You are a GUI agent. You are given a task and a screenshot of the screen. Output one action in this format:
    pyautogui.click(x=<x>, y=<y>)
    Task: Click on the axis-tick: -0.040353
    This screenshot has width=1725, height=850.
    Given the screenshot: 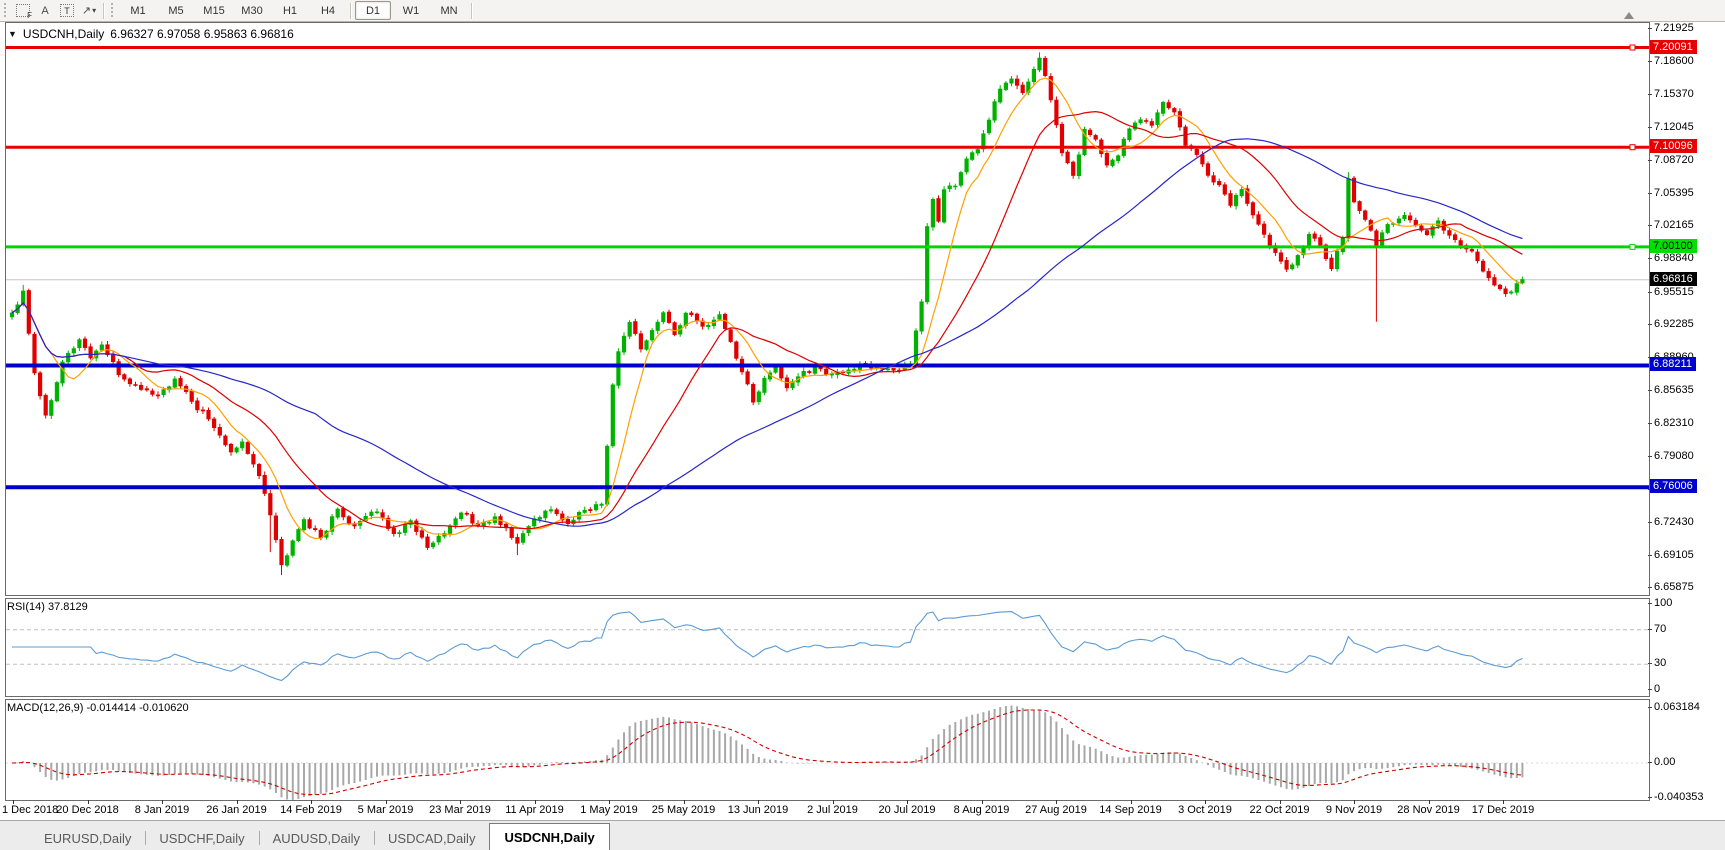 What is the action you would take?
    pyautogui.click(x=1676, y=797)
    